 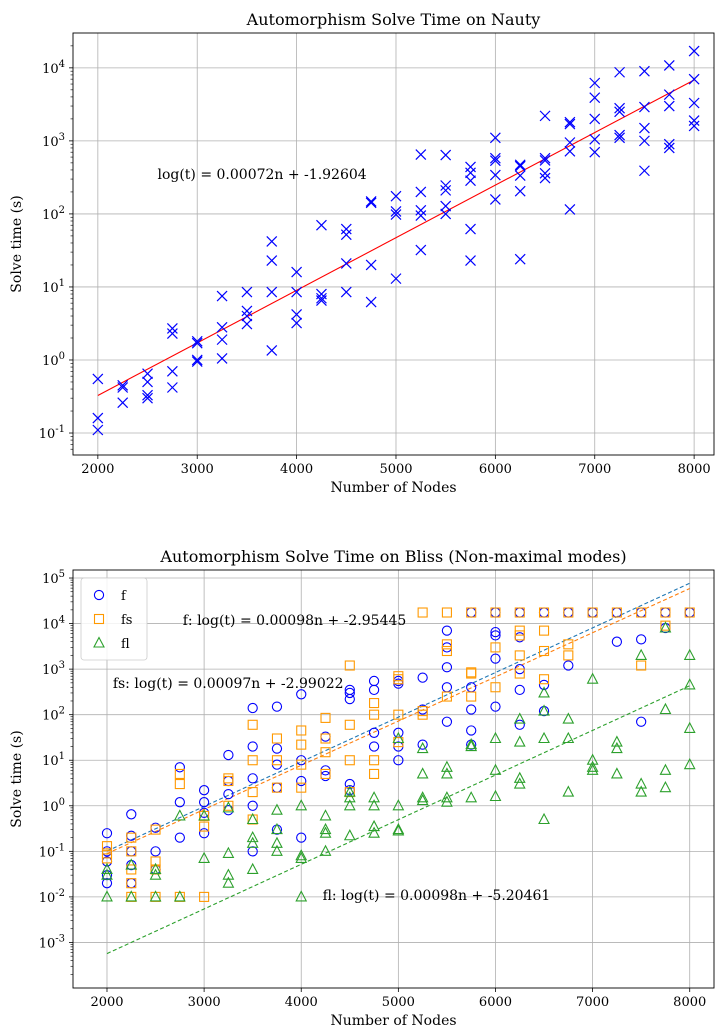 I want to click on legend-box, so click(x=114, y=619).